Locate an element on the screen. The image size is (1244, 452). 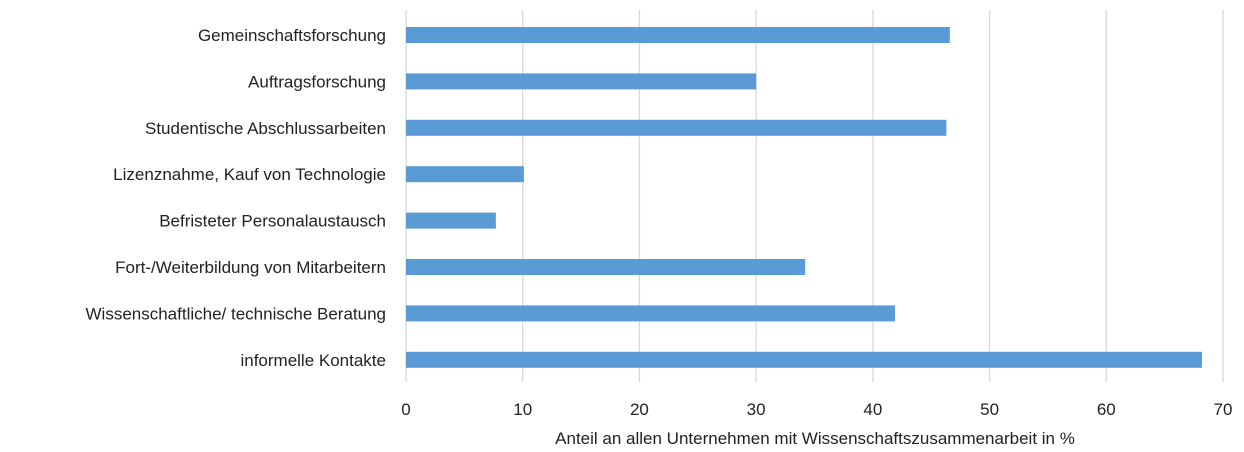
x-tick-label: 60 is located at coordinates (1106, 409).